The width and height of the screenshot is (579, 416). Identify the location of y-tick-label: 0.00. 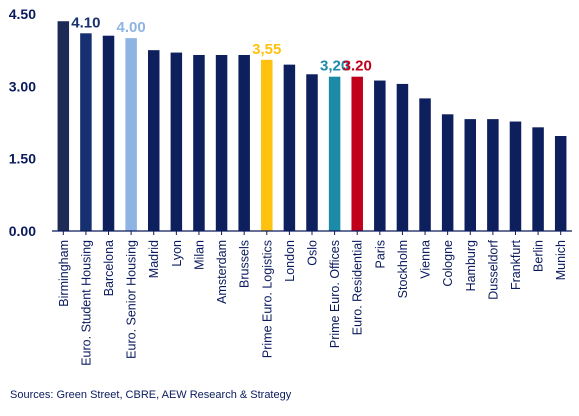
(22, 231).